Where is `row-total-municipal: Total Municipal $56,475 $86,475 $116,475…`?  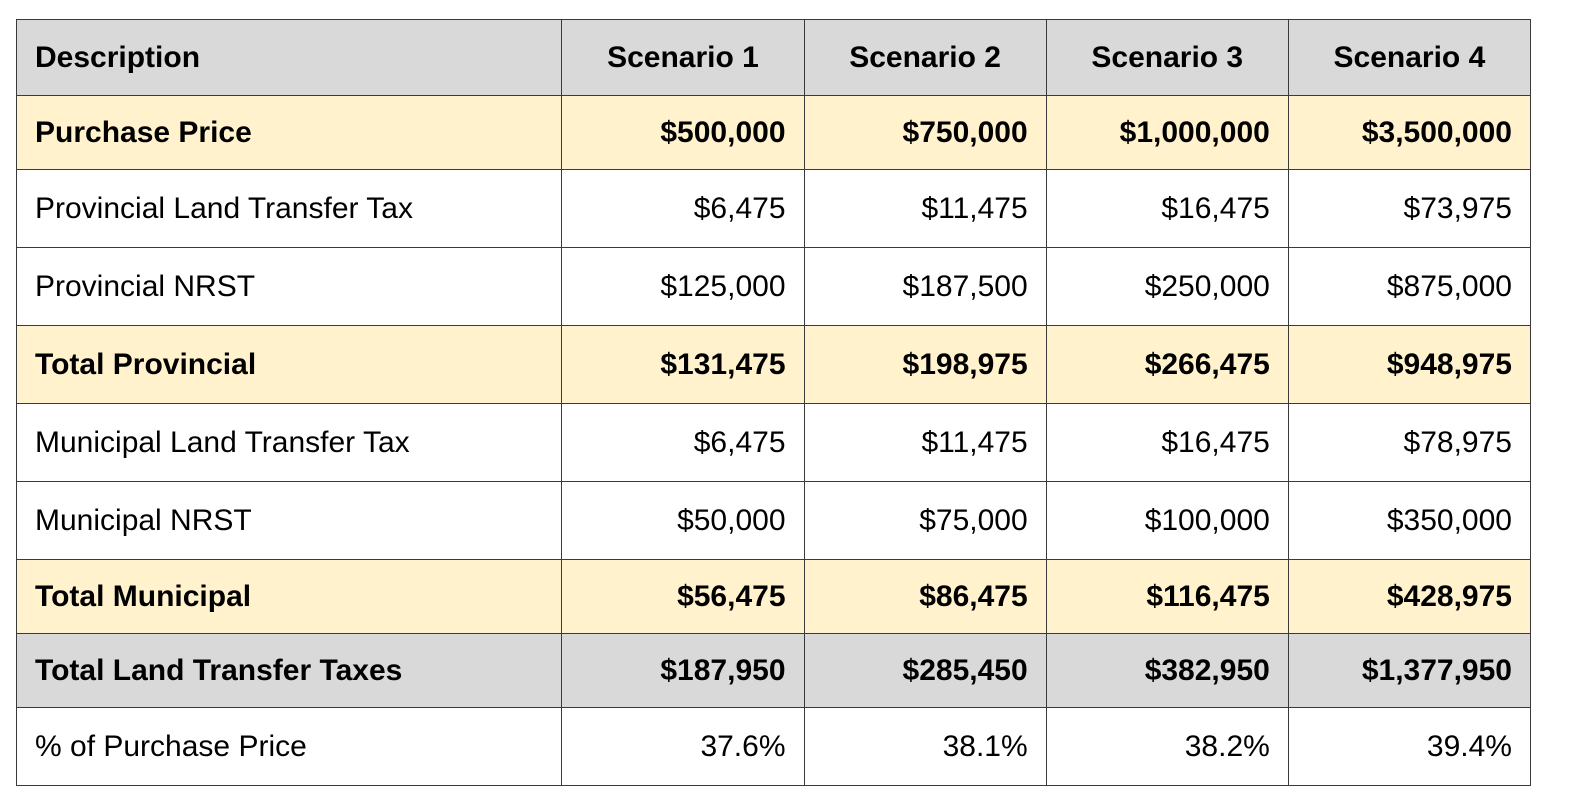 row-total-municipal: Total Municipal $56,475 $86,475 $116,475… is located at coordinates (773, 596).